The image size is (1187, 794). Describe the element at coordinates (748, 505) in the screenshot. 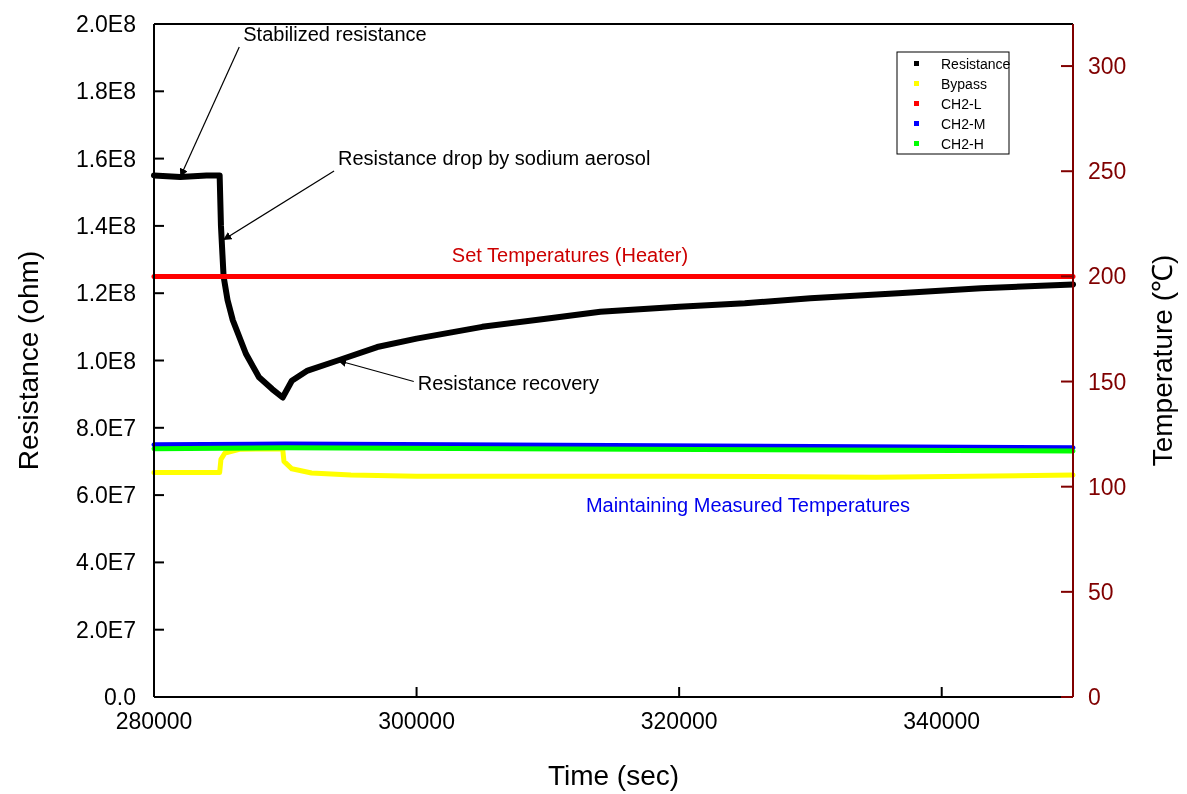

I see `annotation: Maintaining Measured Temperatures` at that location.